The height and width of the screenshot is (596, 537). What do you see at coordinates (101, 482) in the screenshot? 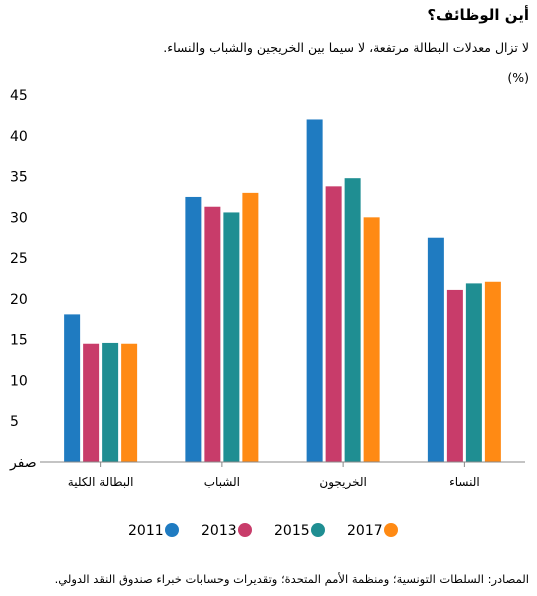
I see `category-label: البطالة الكلية` at bounding box center [101, 482].